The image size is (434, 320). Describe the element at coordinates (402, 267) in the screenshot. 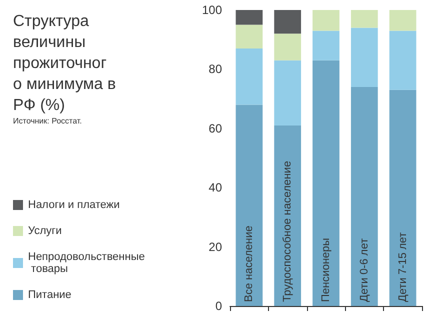

I see `x-tick-label: Дети 7-15 лет` at that location.